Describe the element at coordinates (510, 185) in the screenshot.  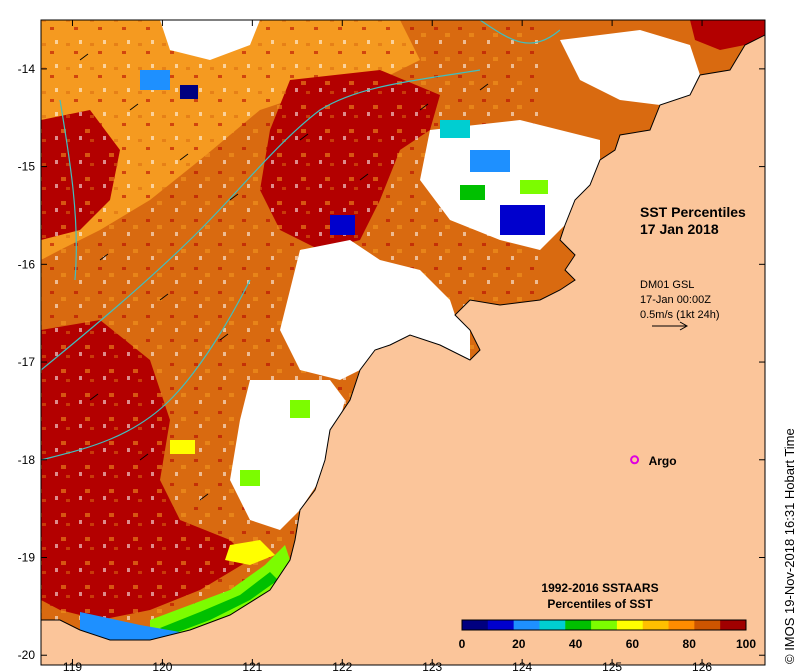
I see `cloud-gap-east` at that location.